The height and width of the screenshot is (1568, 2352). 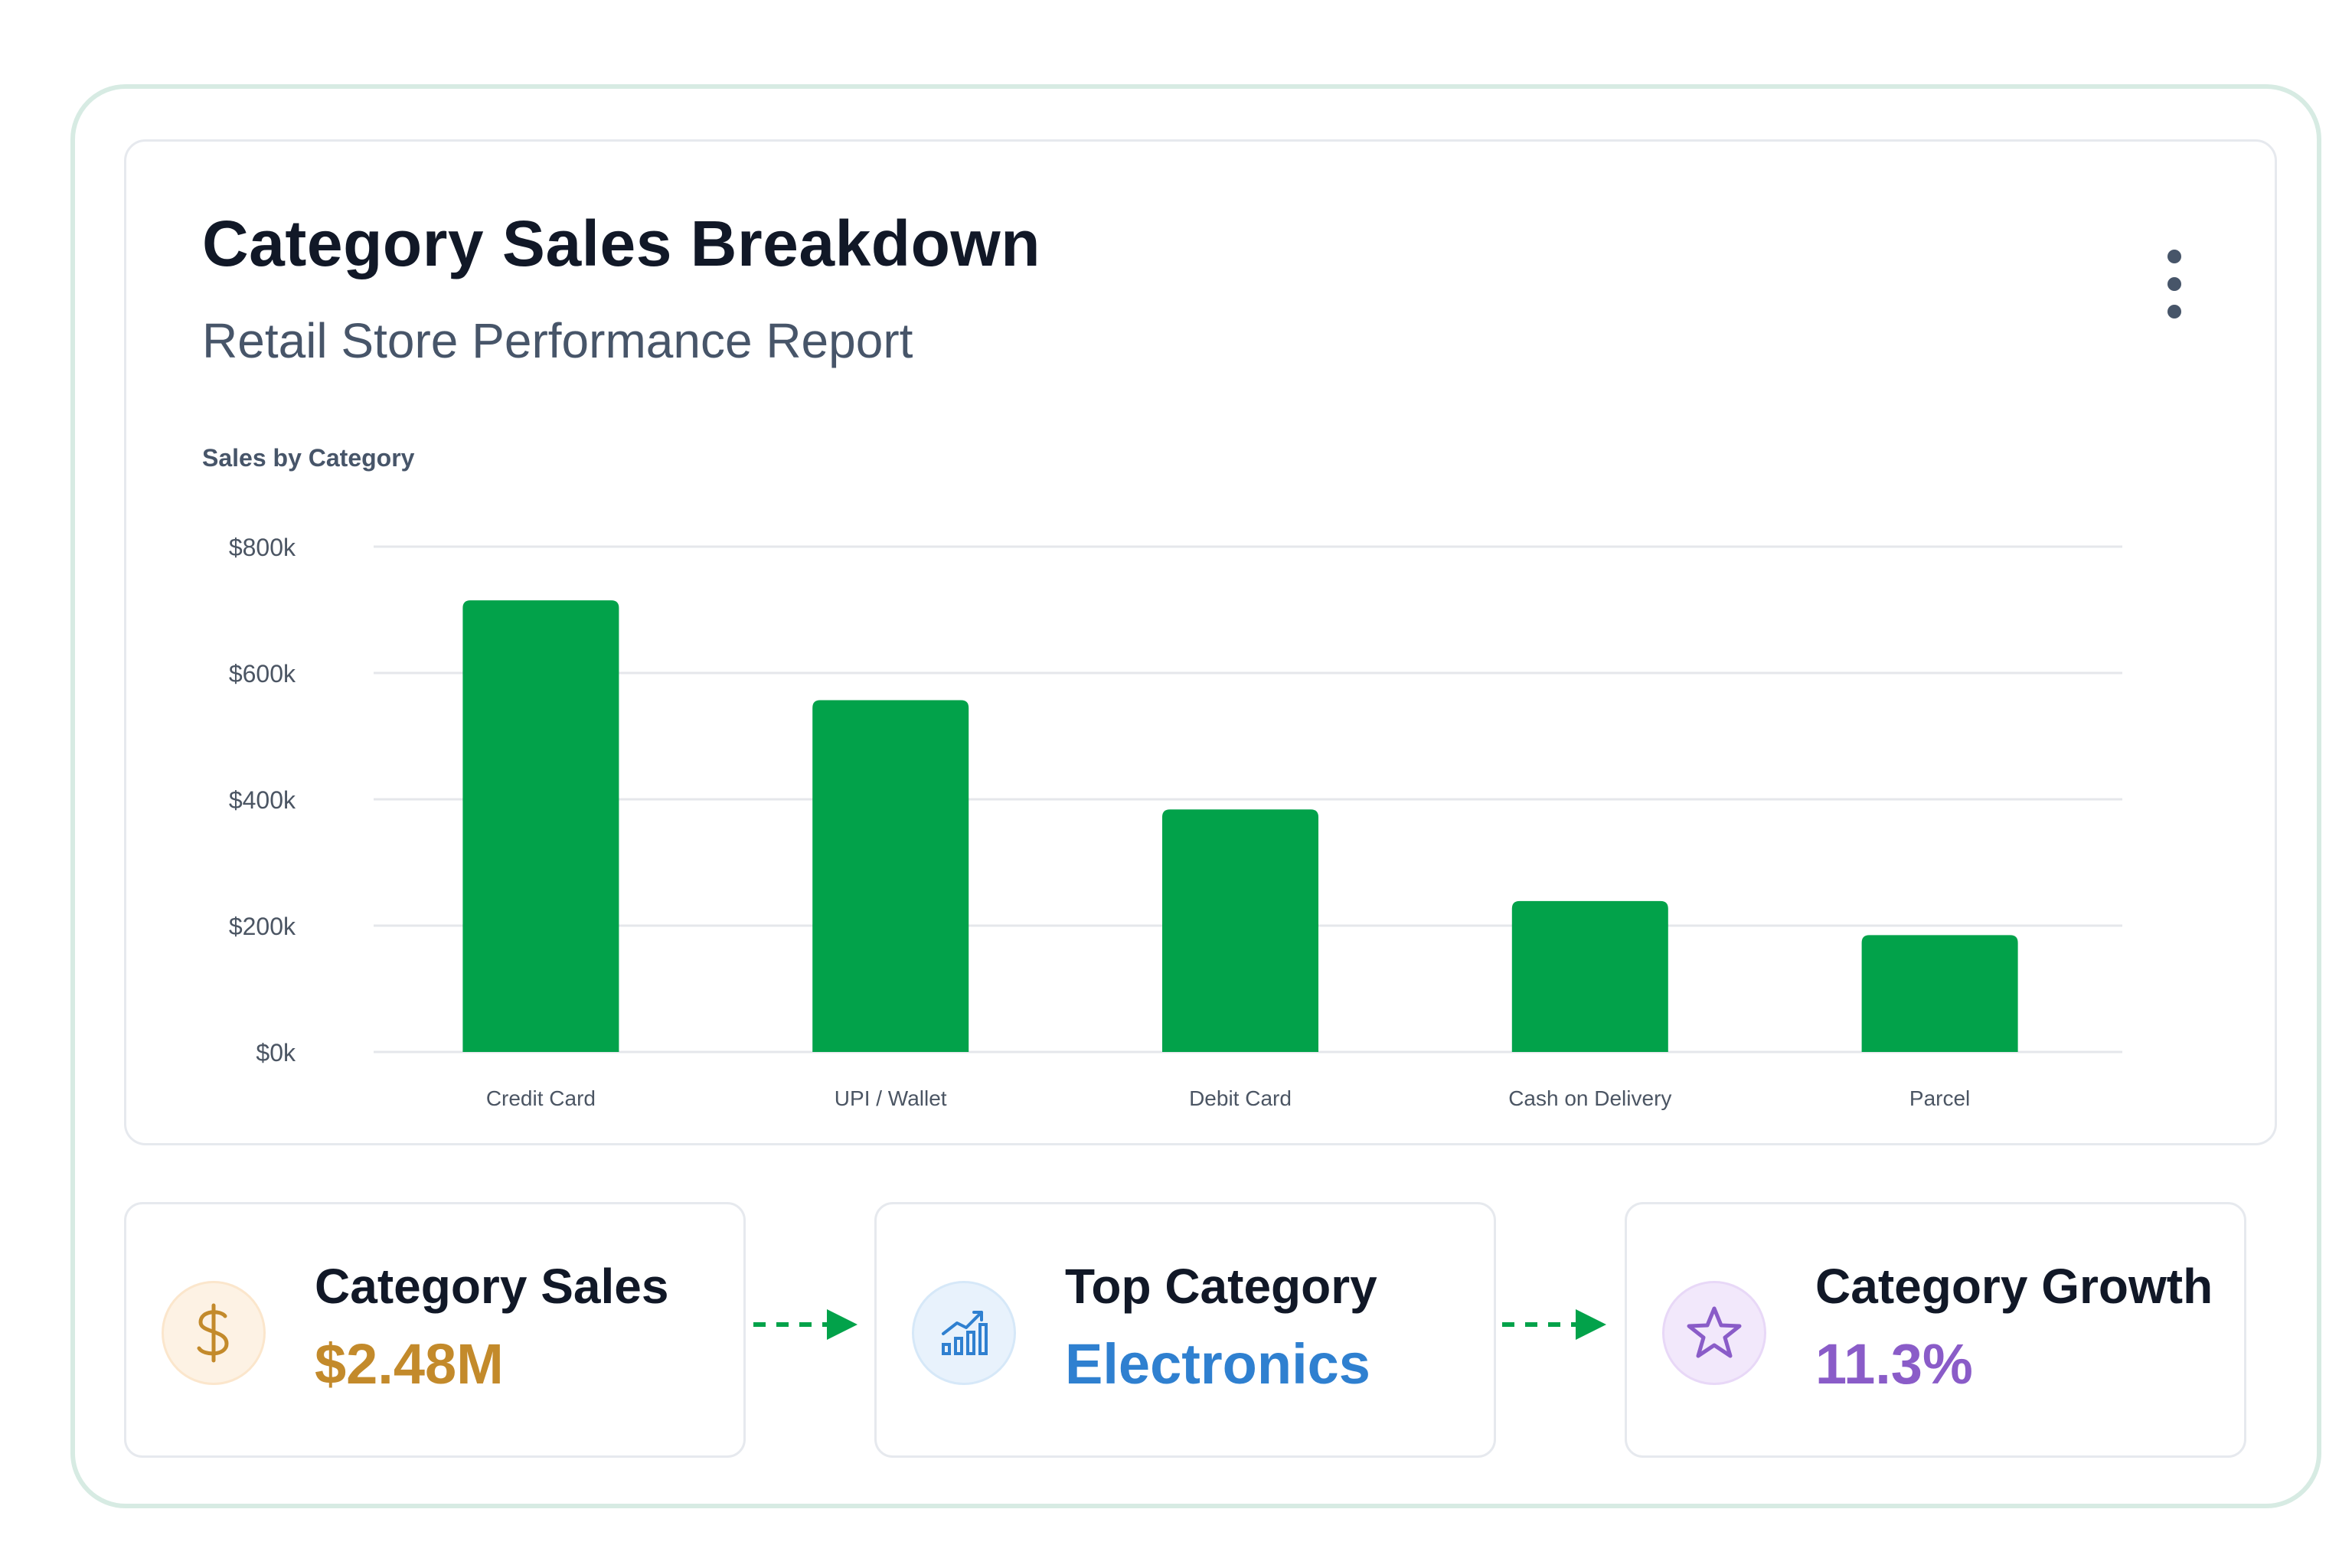 I want to click on dollar-icon, so click(x=214, y=1333).